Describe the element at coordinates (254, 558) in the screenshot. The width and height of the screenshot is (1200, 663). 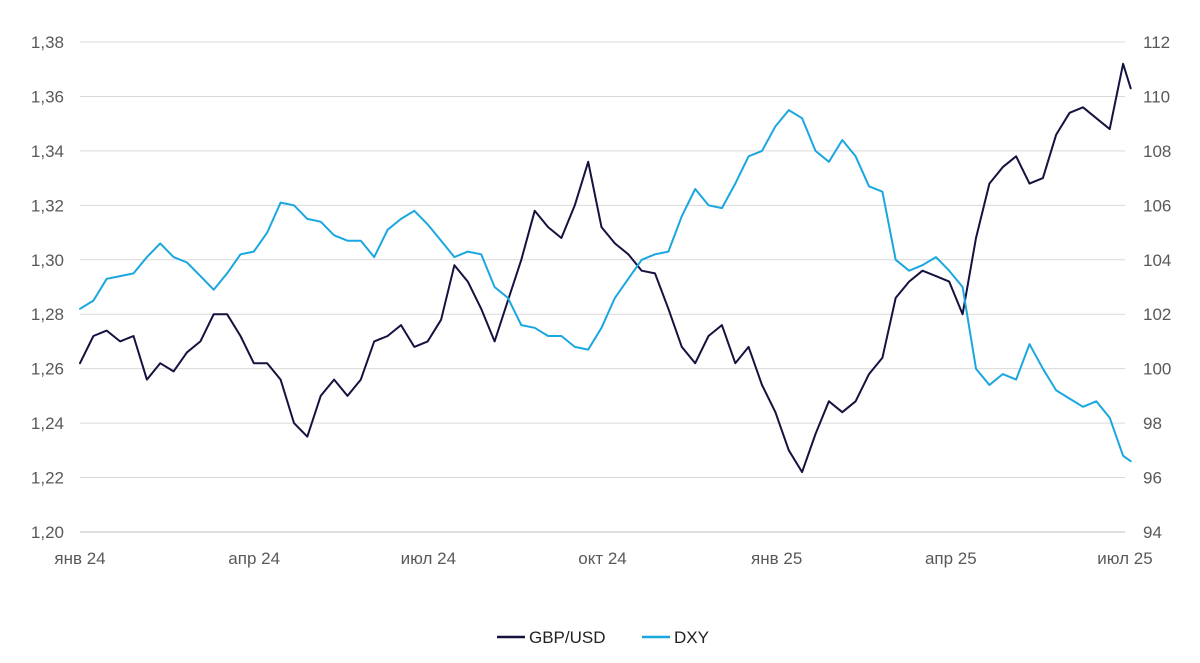
I see `x-tick-label: апр 24` at that location.